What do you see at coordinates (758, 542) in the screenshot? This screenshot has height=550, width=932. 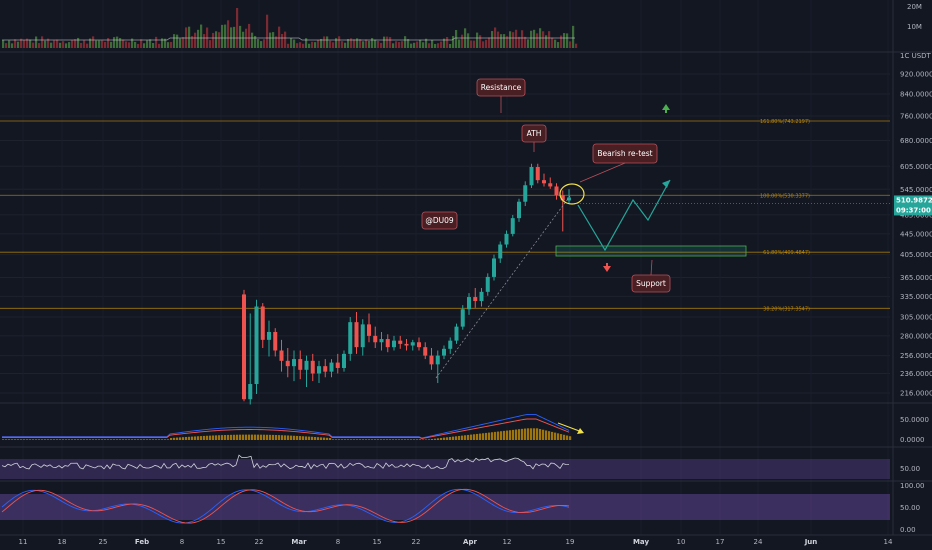 I see `time-axis-label: 24` at bounding box center [758, 542].